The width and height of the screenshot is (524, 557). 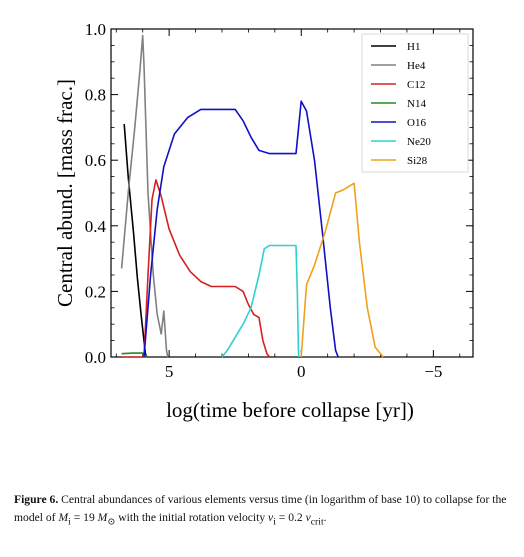 What do you see at coordinates (192, 517) in the screenshot?
I see `caption-text-2: with the initial rotation velocity` at bounding box center [192, 517].